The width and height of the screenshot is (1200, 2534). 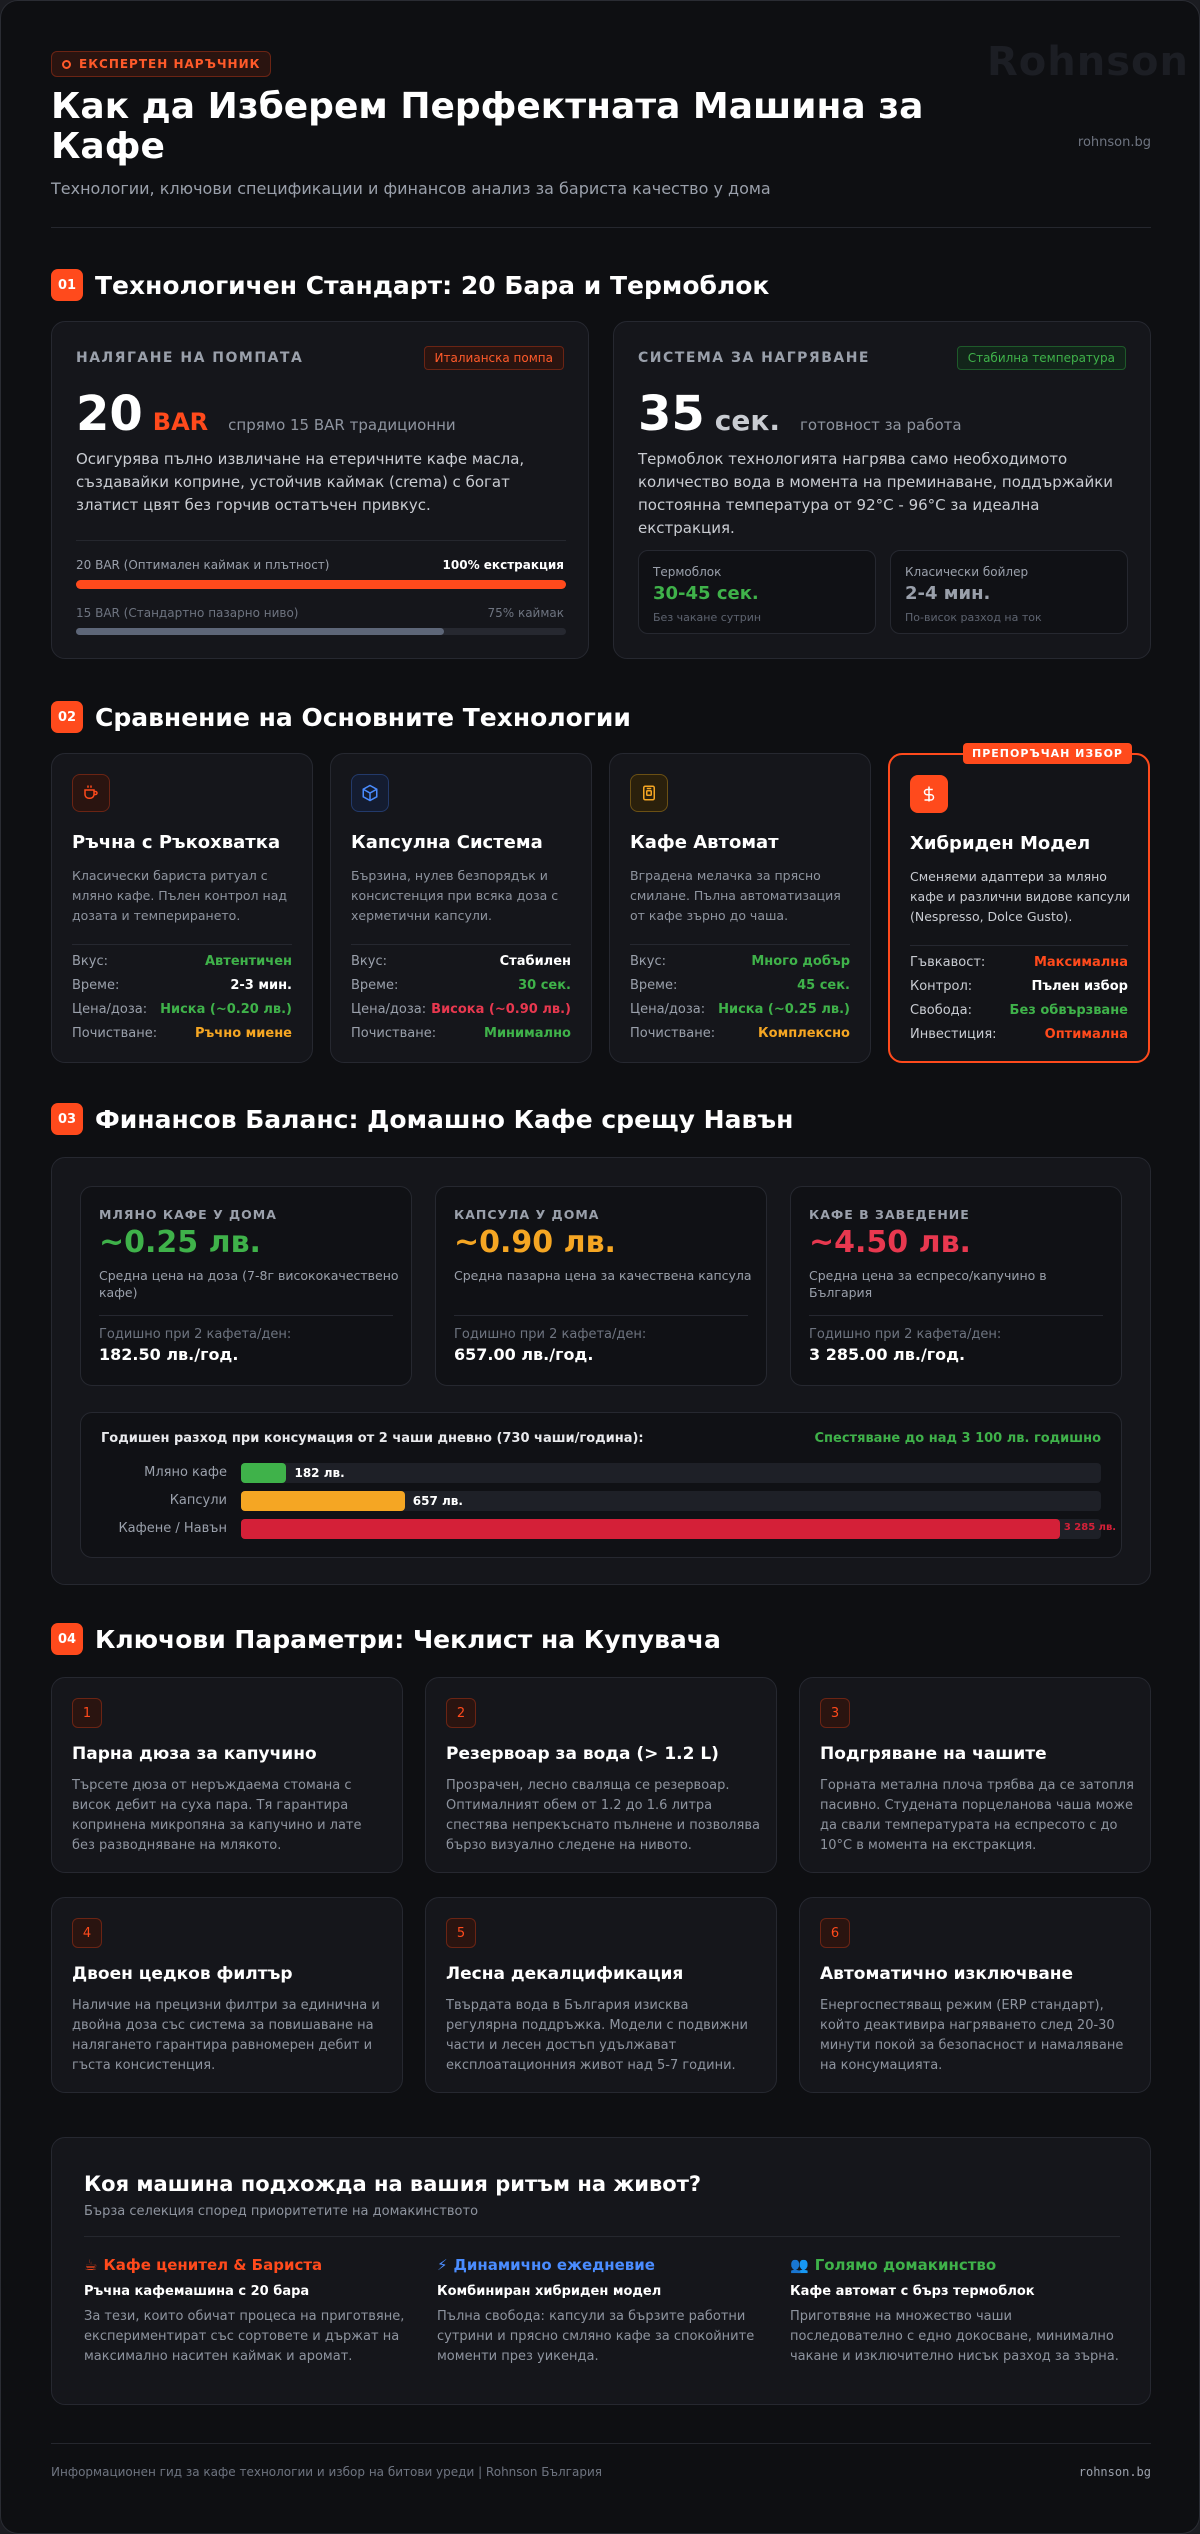 What do you see at coordinates (957, 1438) in the screenshot?
I see `chart-savings: Спестяване до над 3 100 лв. годишно` at bounding box center [957, 1438].